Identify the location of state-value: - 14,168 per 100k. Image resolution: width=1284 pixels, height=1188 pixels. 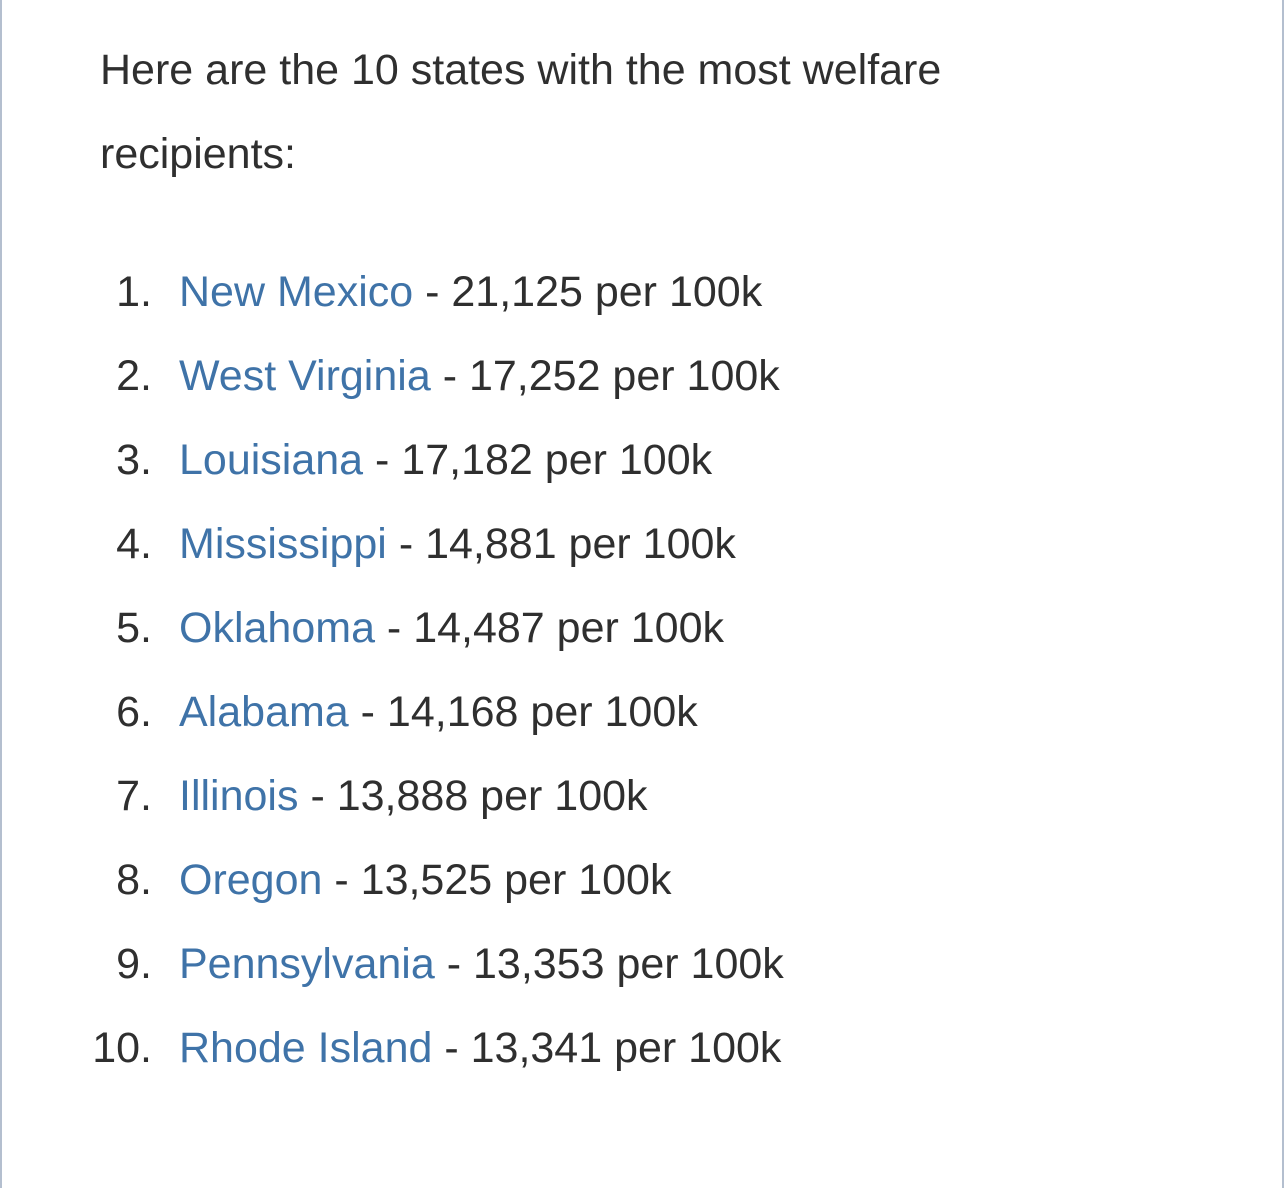
(523, 712).